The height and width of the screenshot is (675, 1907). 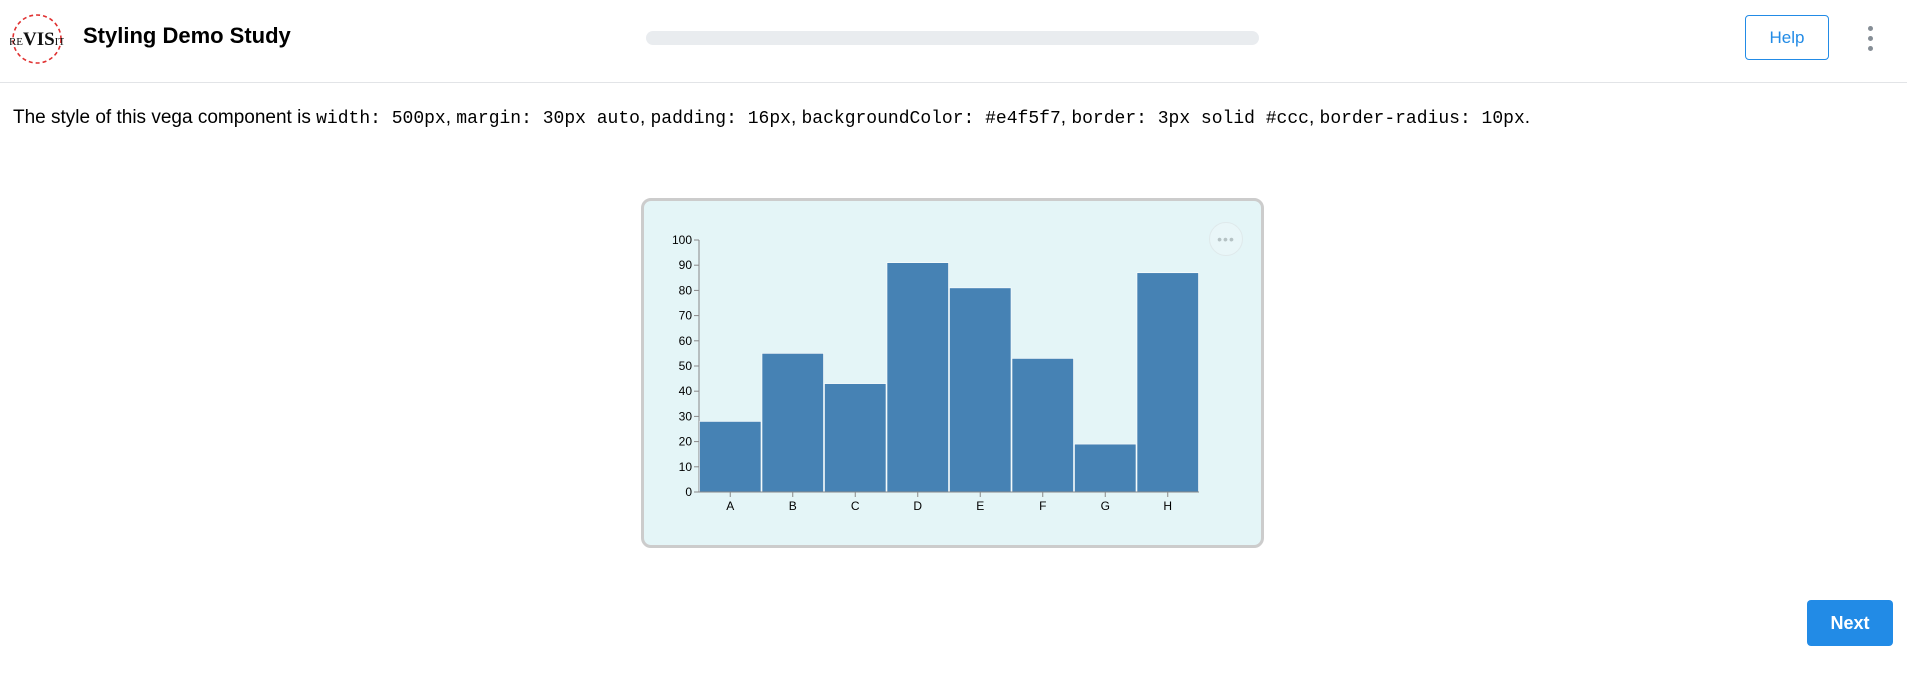 What do you see at coordinates (917, 506) in the screenshot?
I see `x-tick-label: D` at bounding box center [917, 506].